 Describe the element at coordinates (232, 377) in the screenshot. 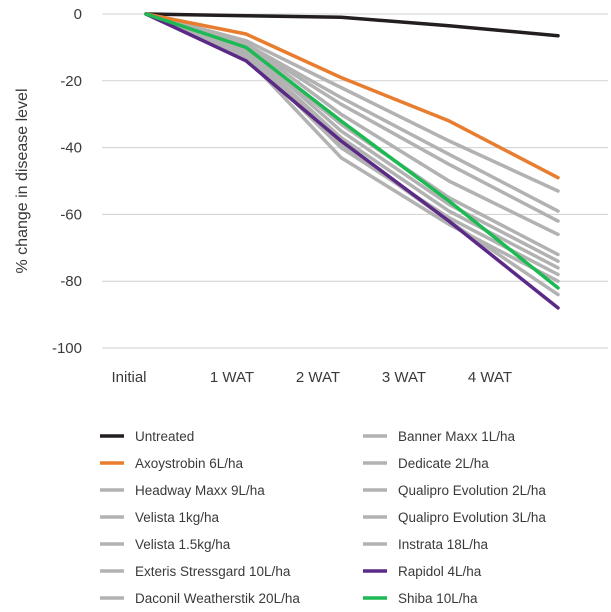

I see `x-tick-label: 1 WAT` at that location.